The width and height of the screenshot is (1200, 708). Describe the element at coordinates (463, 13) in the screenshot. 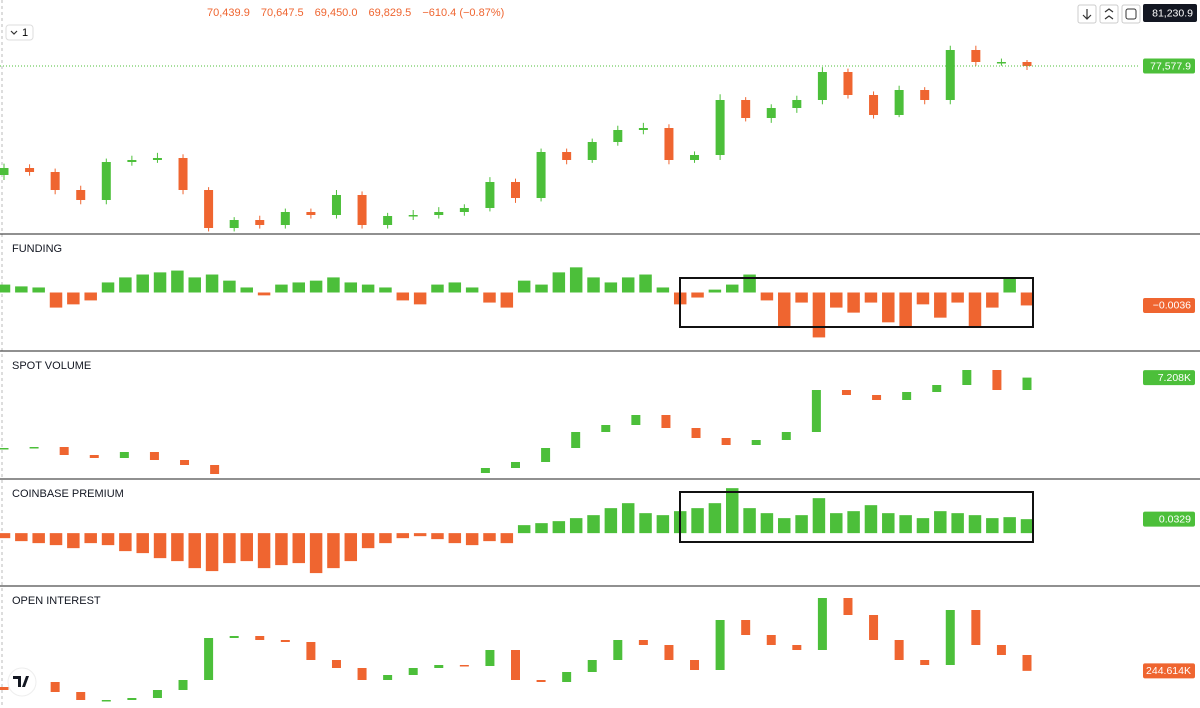

I see `legend-value: −610.4 (−0.87%)` at that location.